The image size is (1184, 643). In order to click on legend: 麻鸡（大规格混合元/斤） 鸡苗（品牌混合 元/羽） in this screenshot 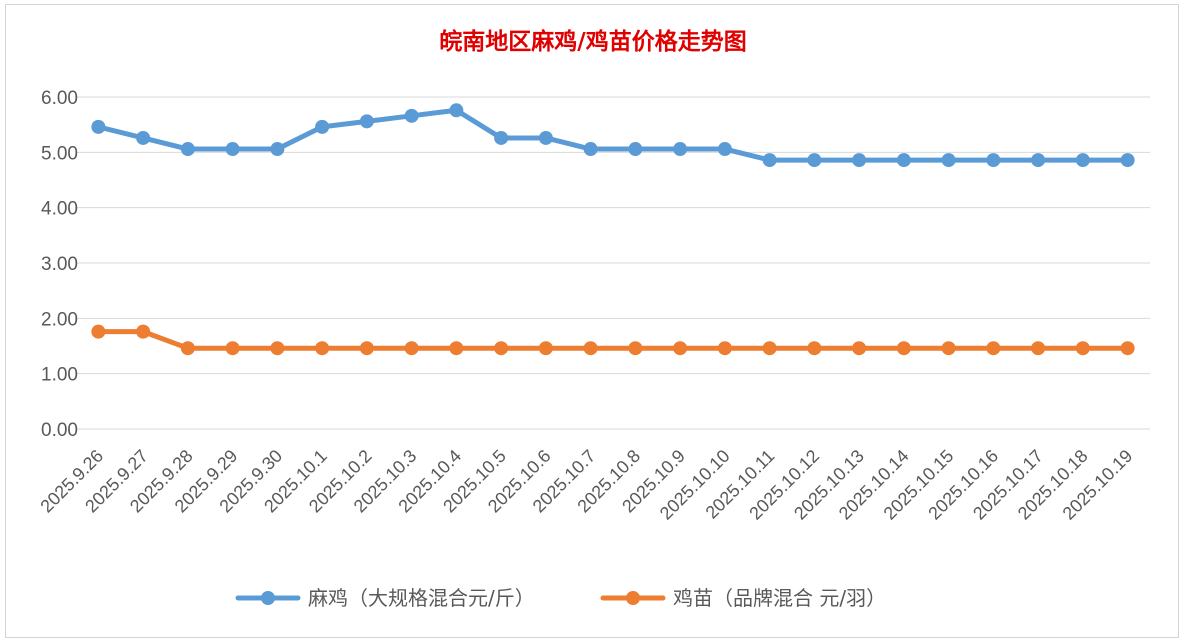, I will do `click(560, 598)`.